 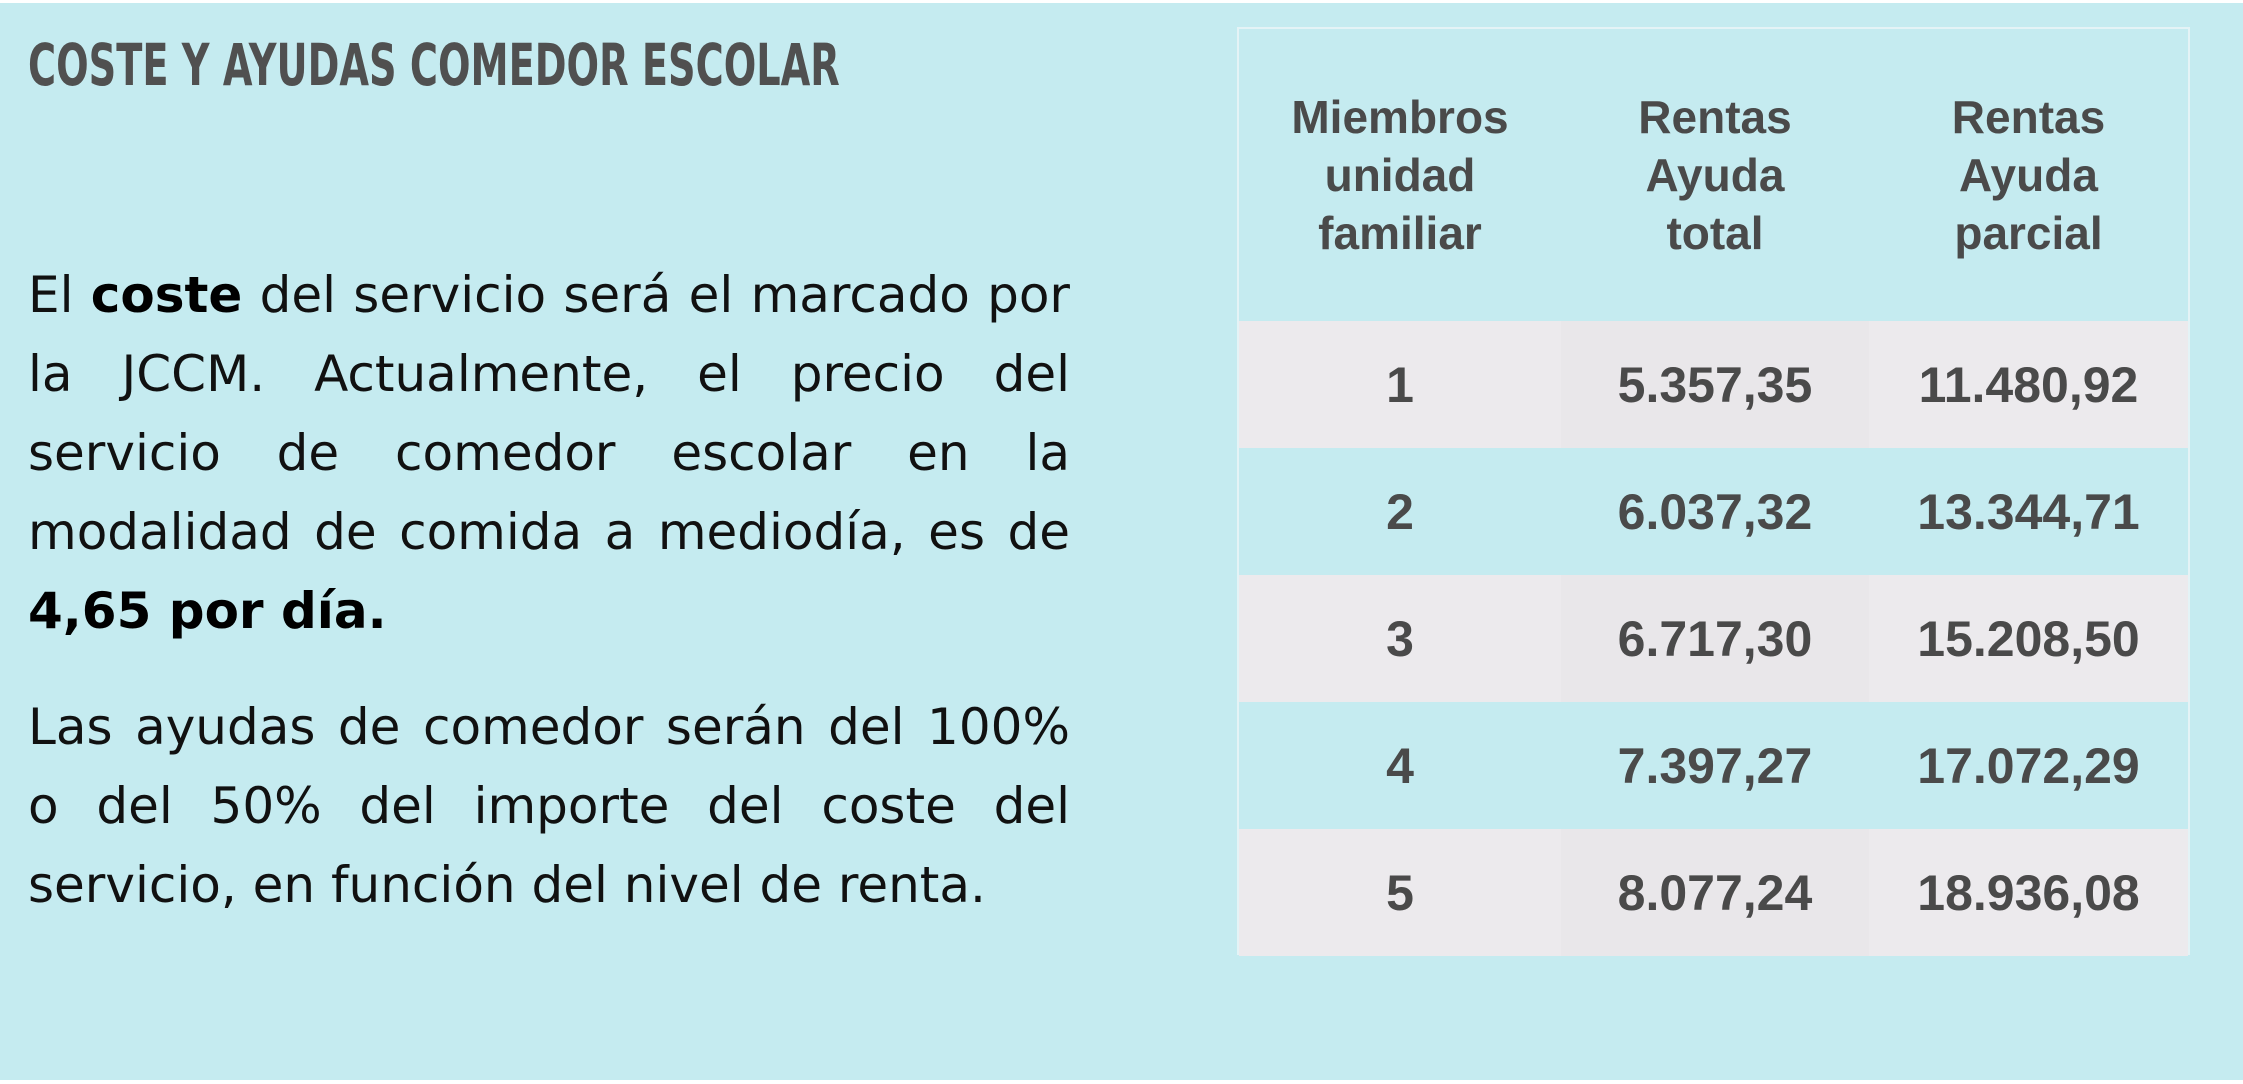 What do you see at coordinates (2028, 511) in the screenshot?
I see `partial-aid-cell: 13.344,71` at bounding box center [2028, 511].